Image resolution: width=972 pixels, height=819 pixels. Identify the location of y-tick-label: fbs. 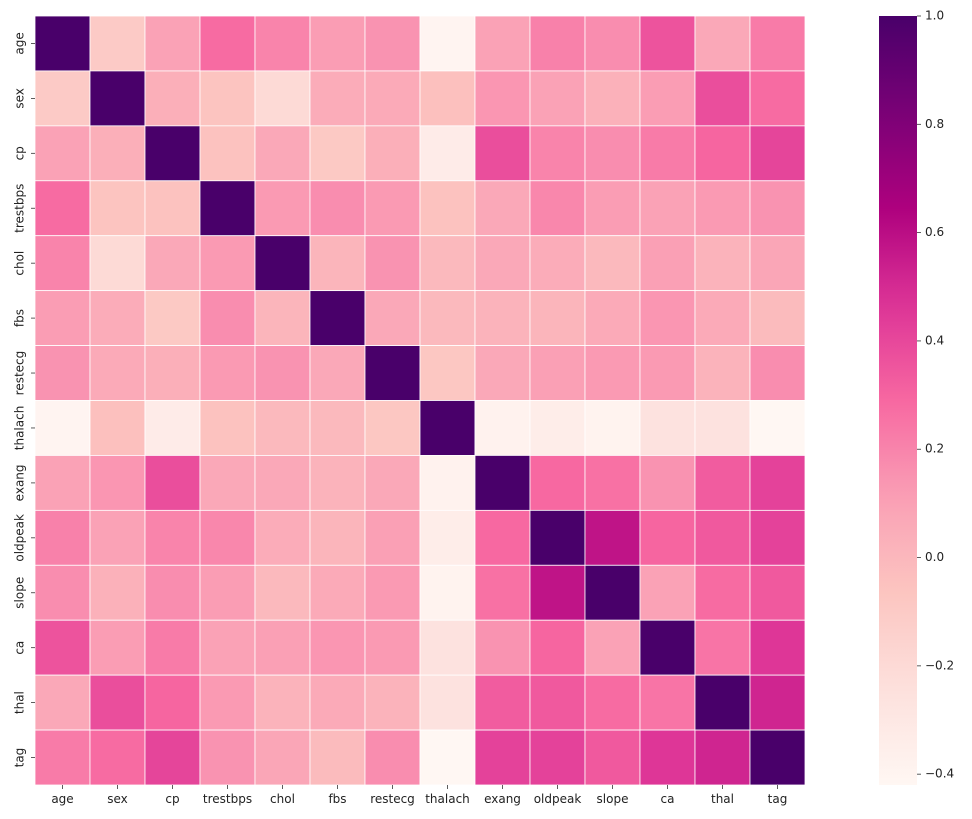
(20, 318).